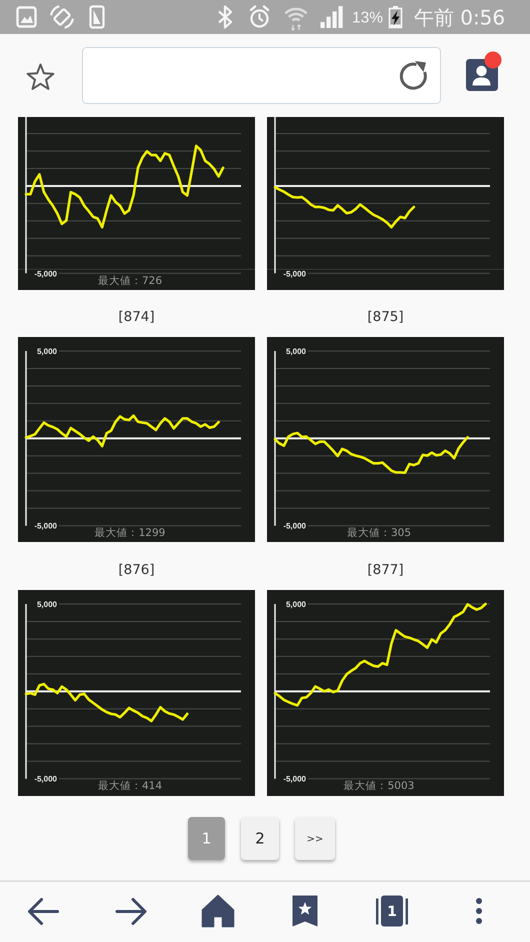 This screenshot has height=942, width=530. I want to click on text: 最大値：305, so click(379, 533).